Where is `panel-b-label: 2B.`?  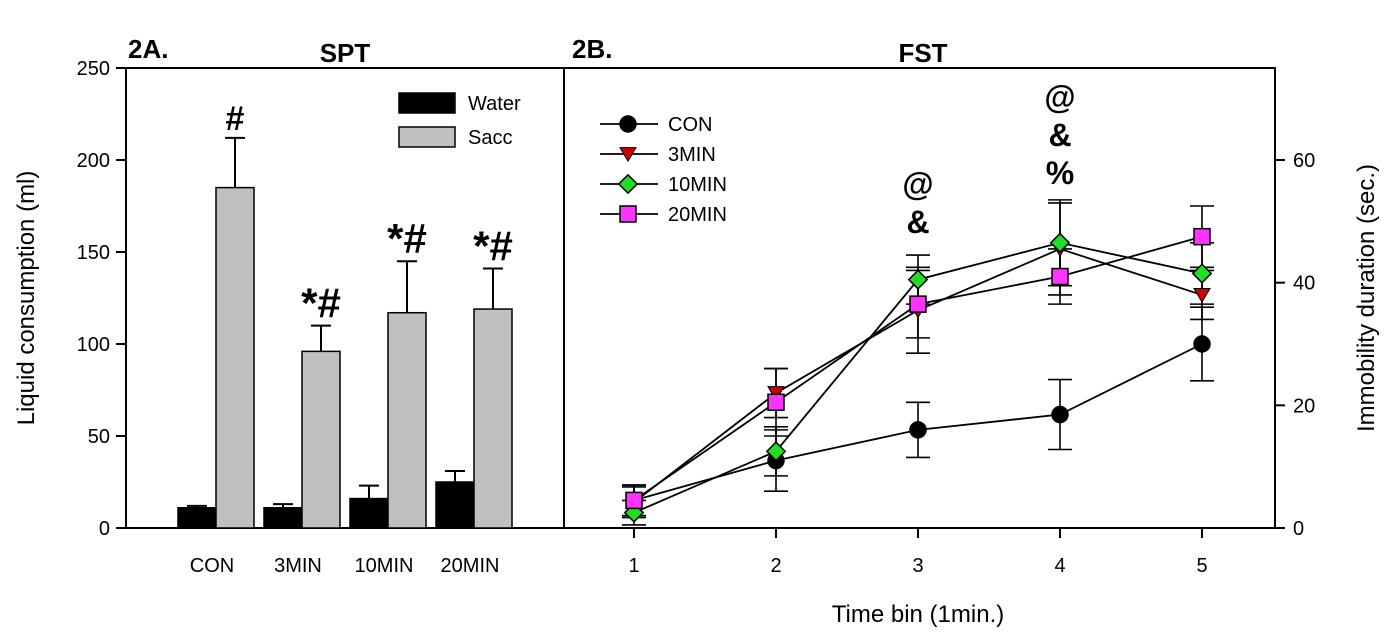 panel-b-label: 2B. is located at coordinates (592, 49).